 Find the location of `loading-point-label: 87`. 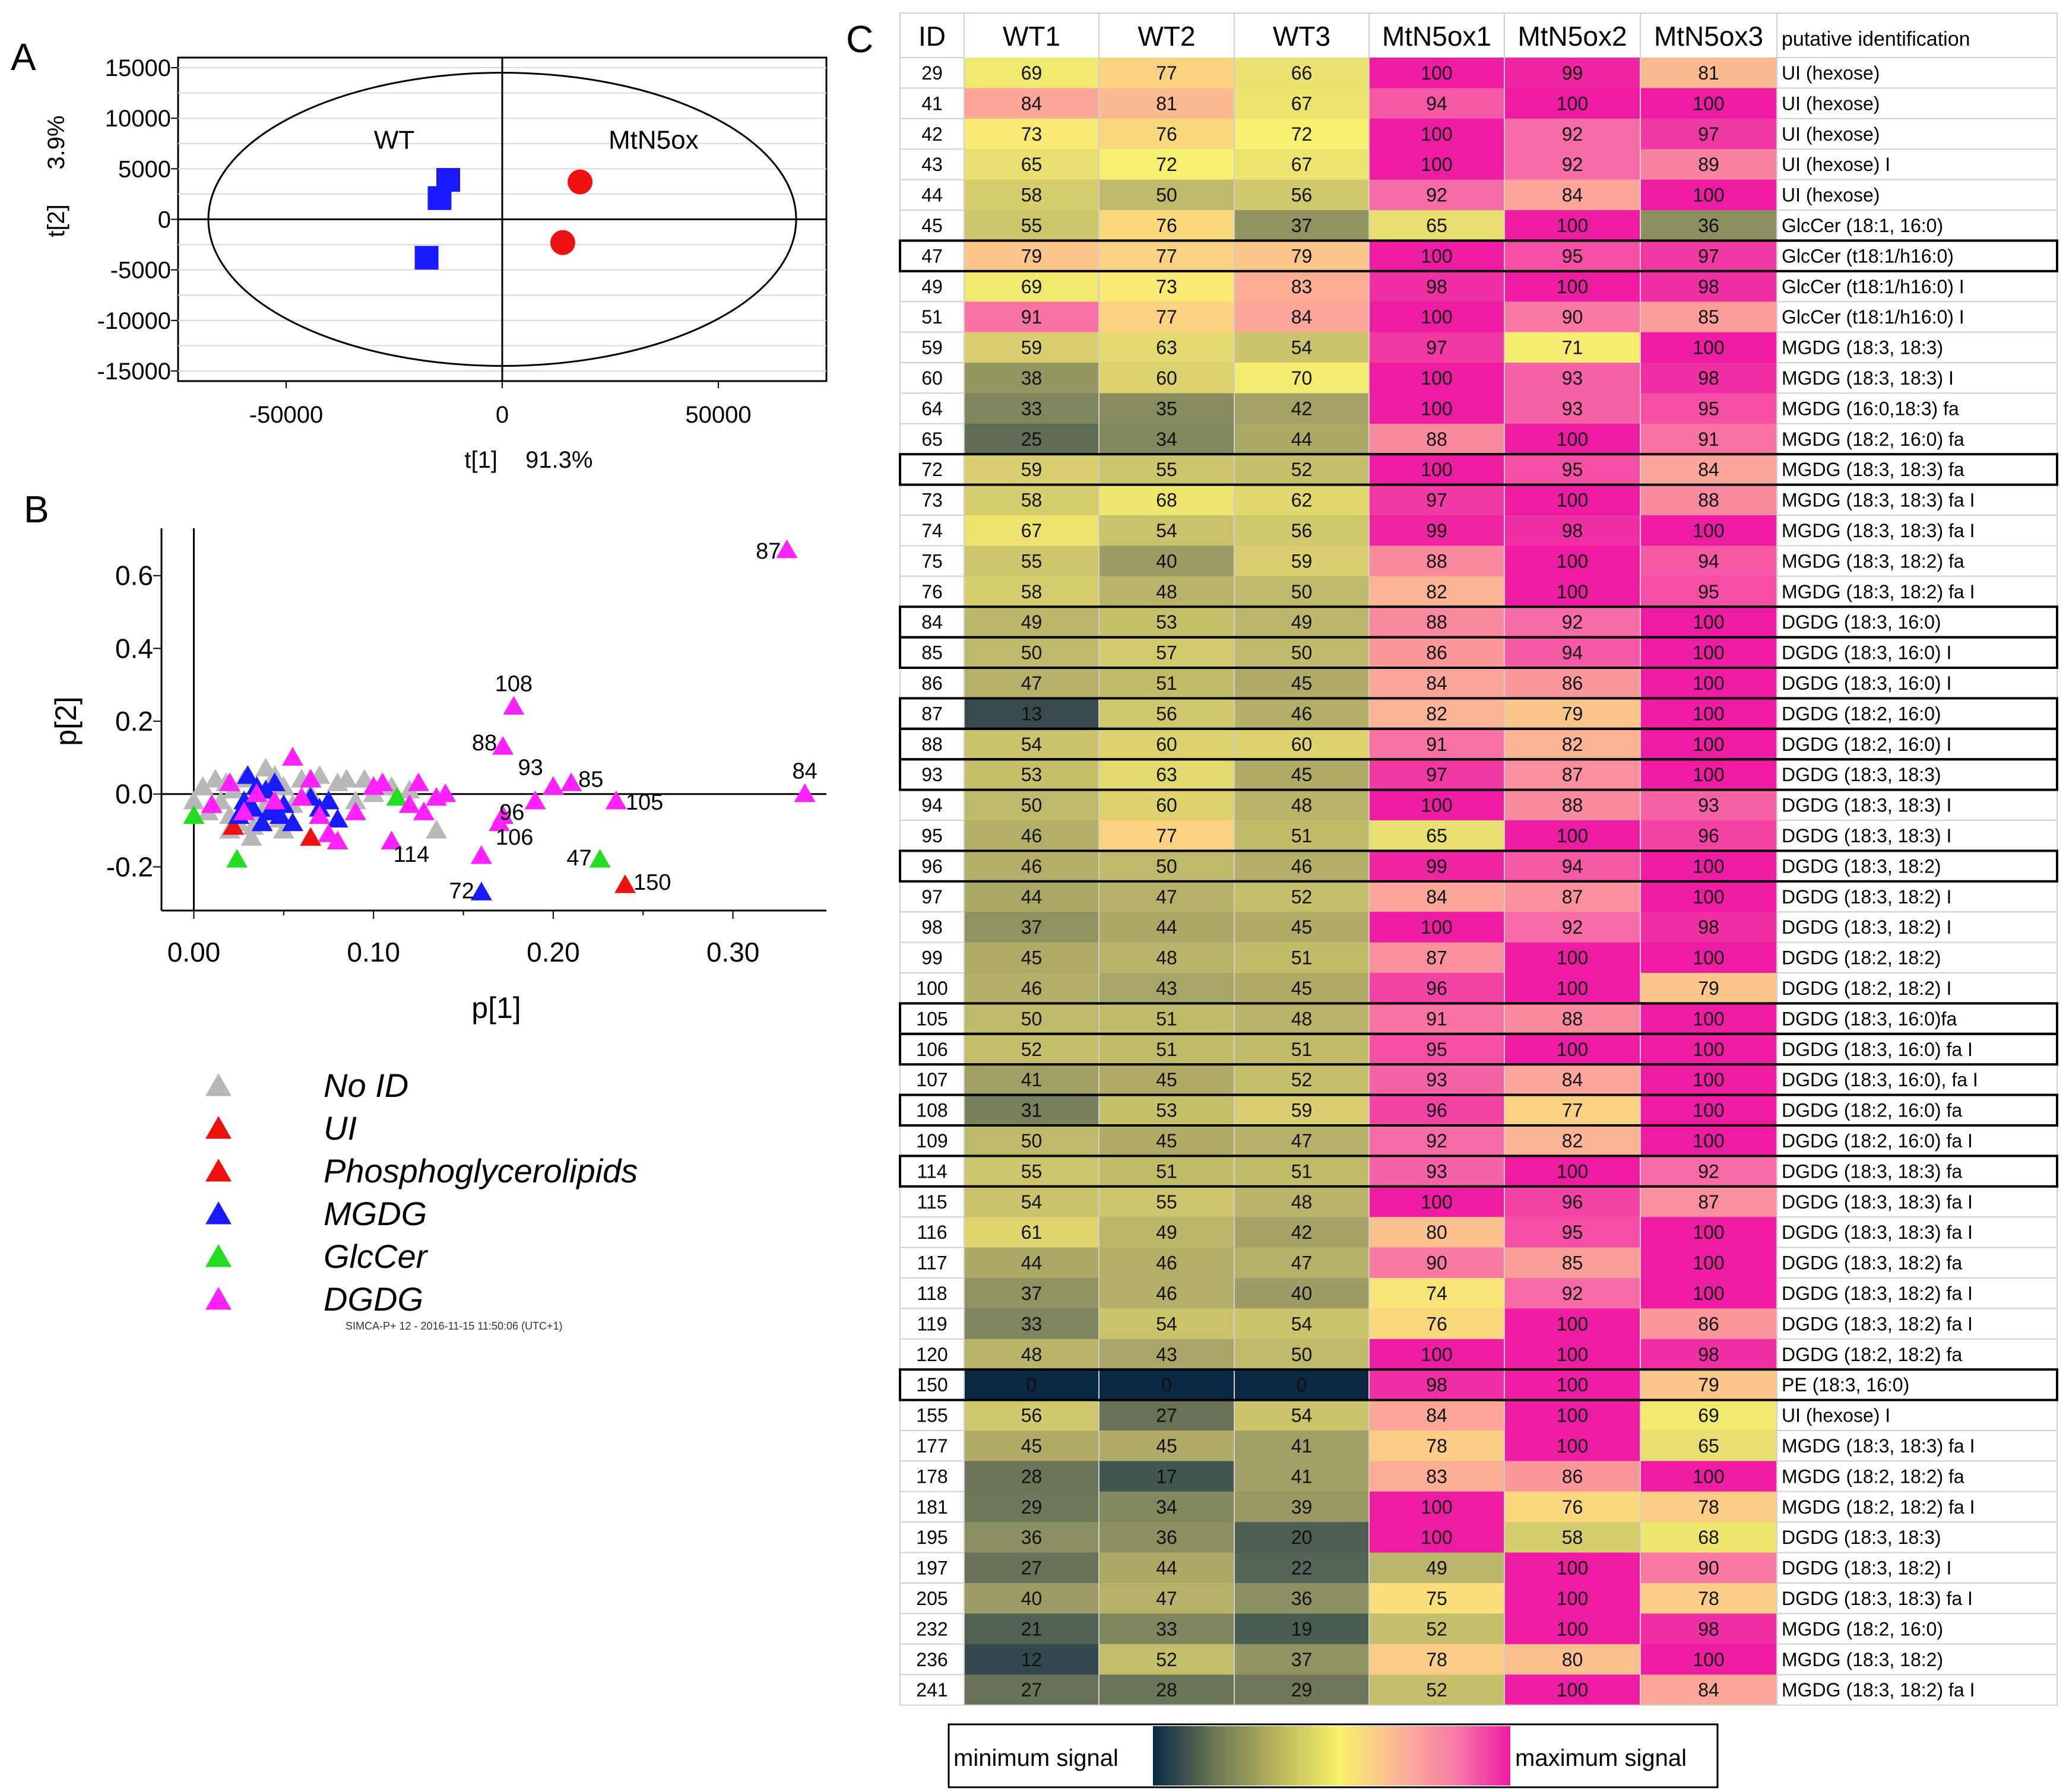

loading-point-label: 87 is located at coordinates (768, 551).